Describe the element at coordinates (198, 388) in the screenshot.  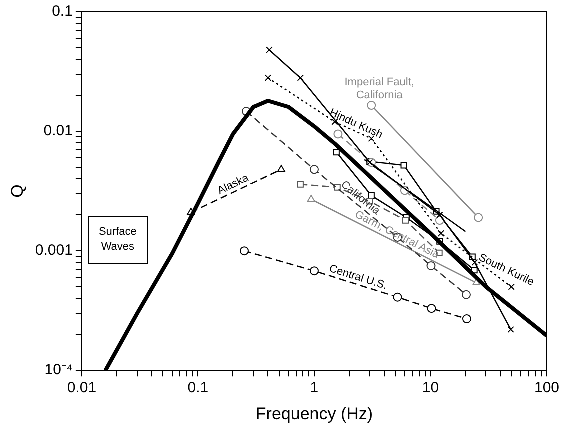
I see `x-tick-label: 0.1` at that location.